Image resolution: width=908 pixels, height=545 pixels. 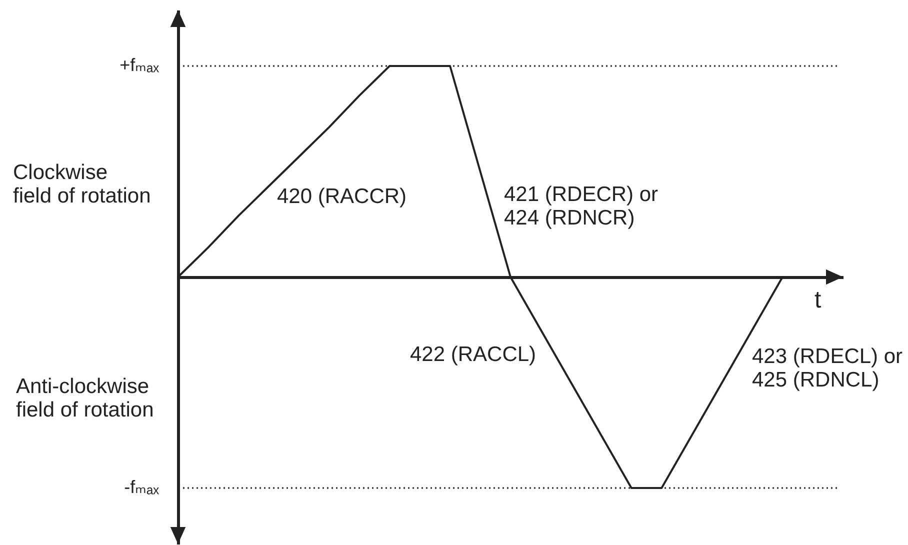 What do you see at coordinates (82, 184) in the screenshot?
I see `text: Clockwise field of rotation` at bounding box center [82, 184].